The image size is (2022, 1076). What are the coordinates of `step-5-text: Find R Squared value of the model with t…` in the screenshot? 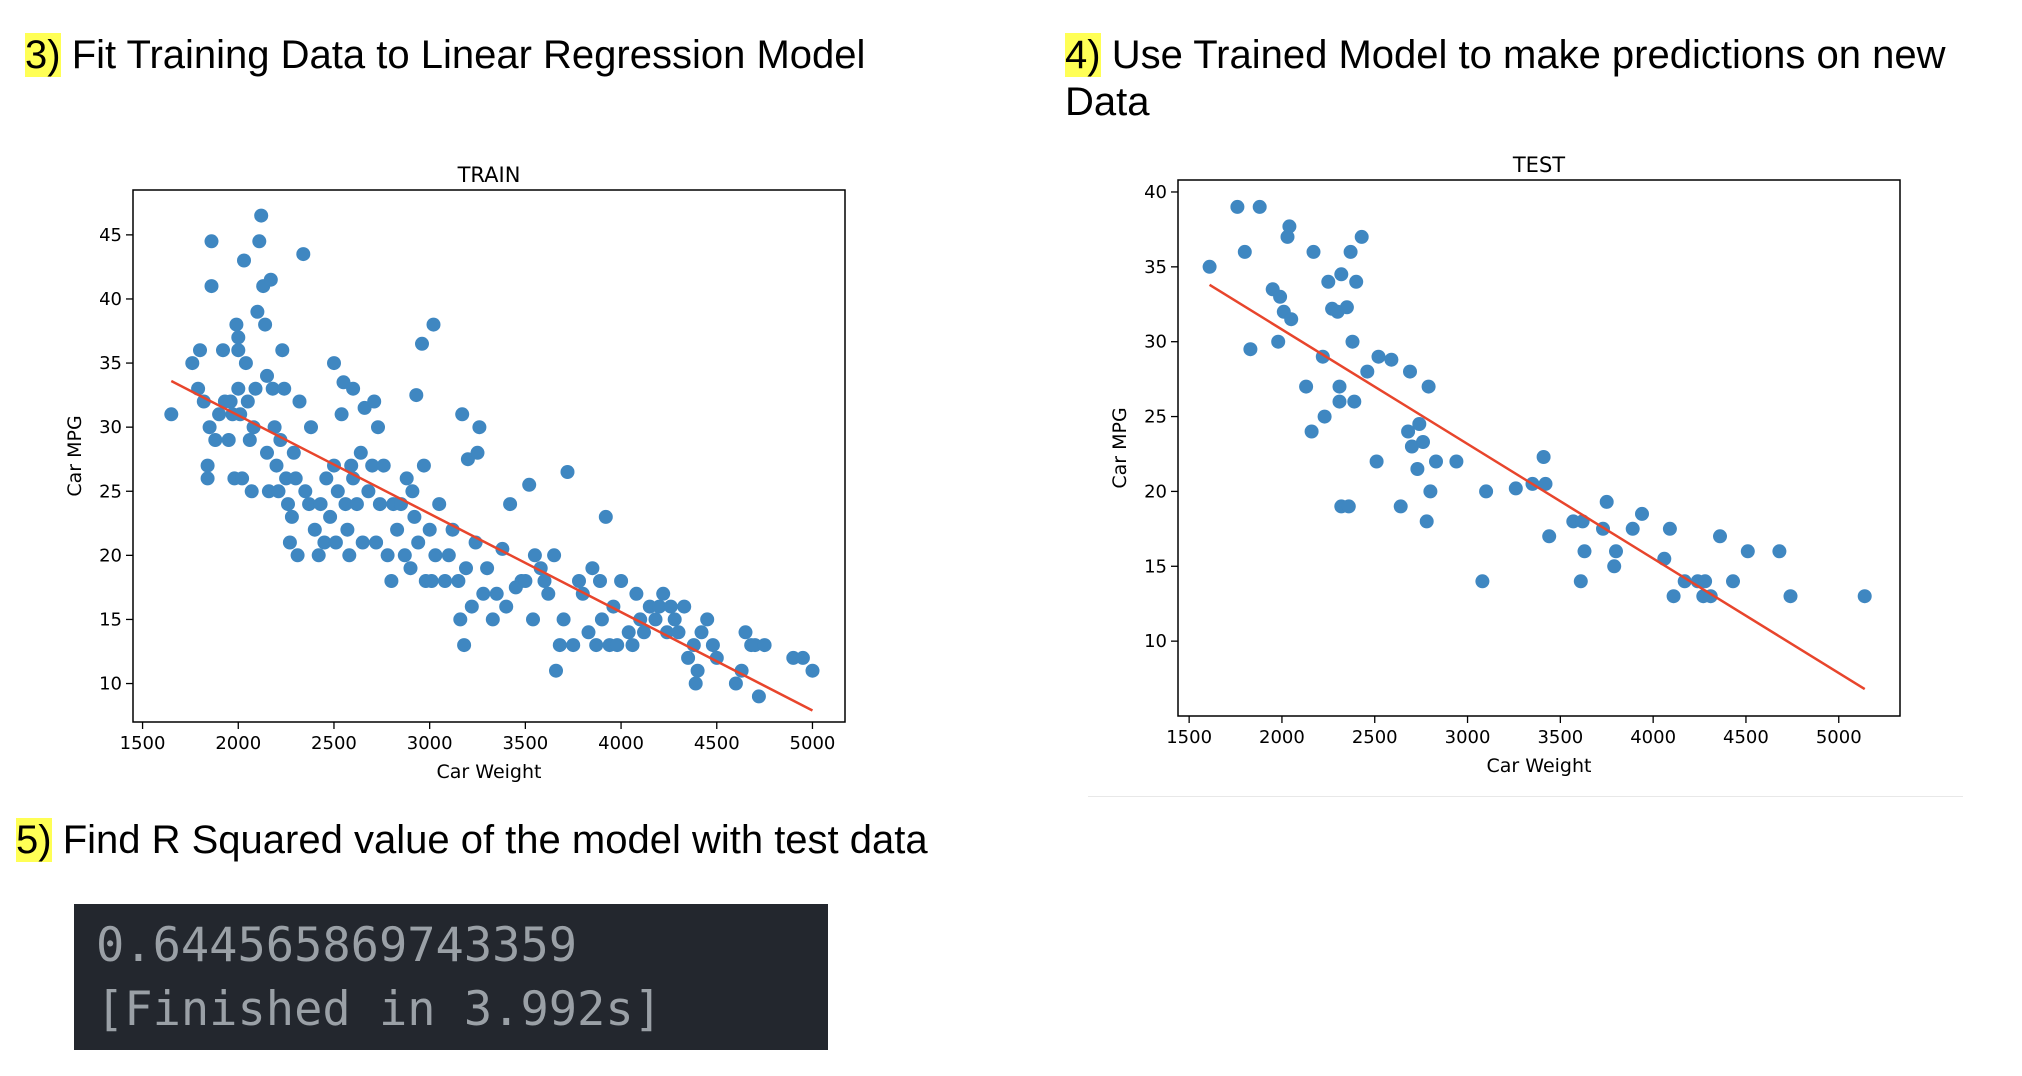 It's located at (489, 840).